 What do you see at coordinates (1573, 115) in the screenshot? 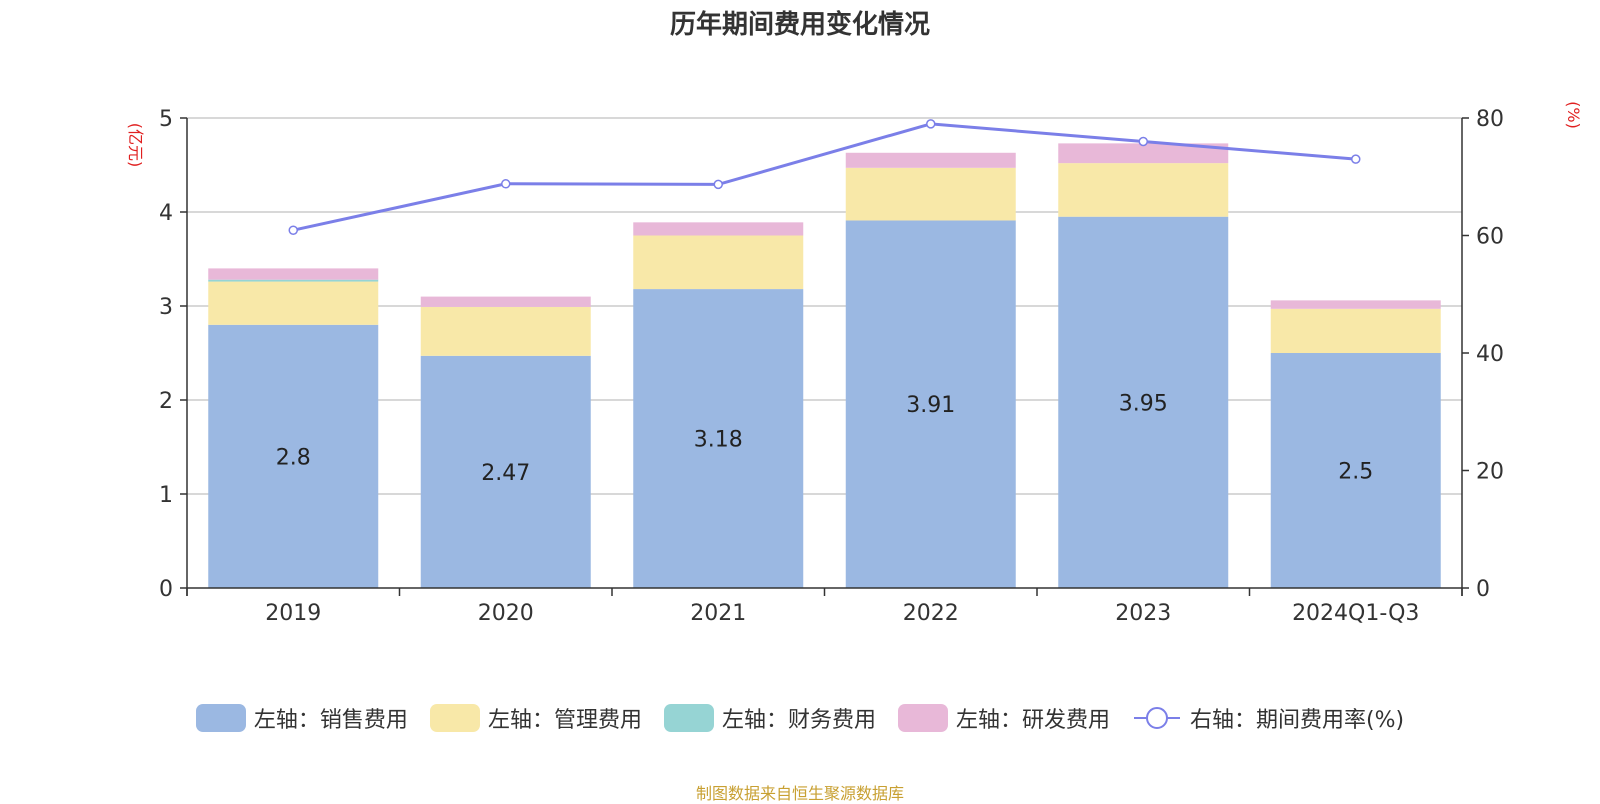
I see `right-axis-unit: (%)` at bounding box center [1573, 115].